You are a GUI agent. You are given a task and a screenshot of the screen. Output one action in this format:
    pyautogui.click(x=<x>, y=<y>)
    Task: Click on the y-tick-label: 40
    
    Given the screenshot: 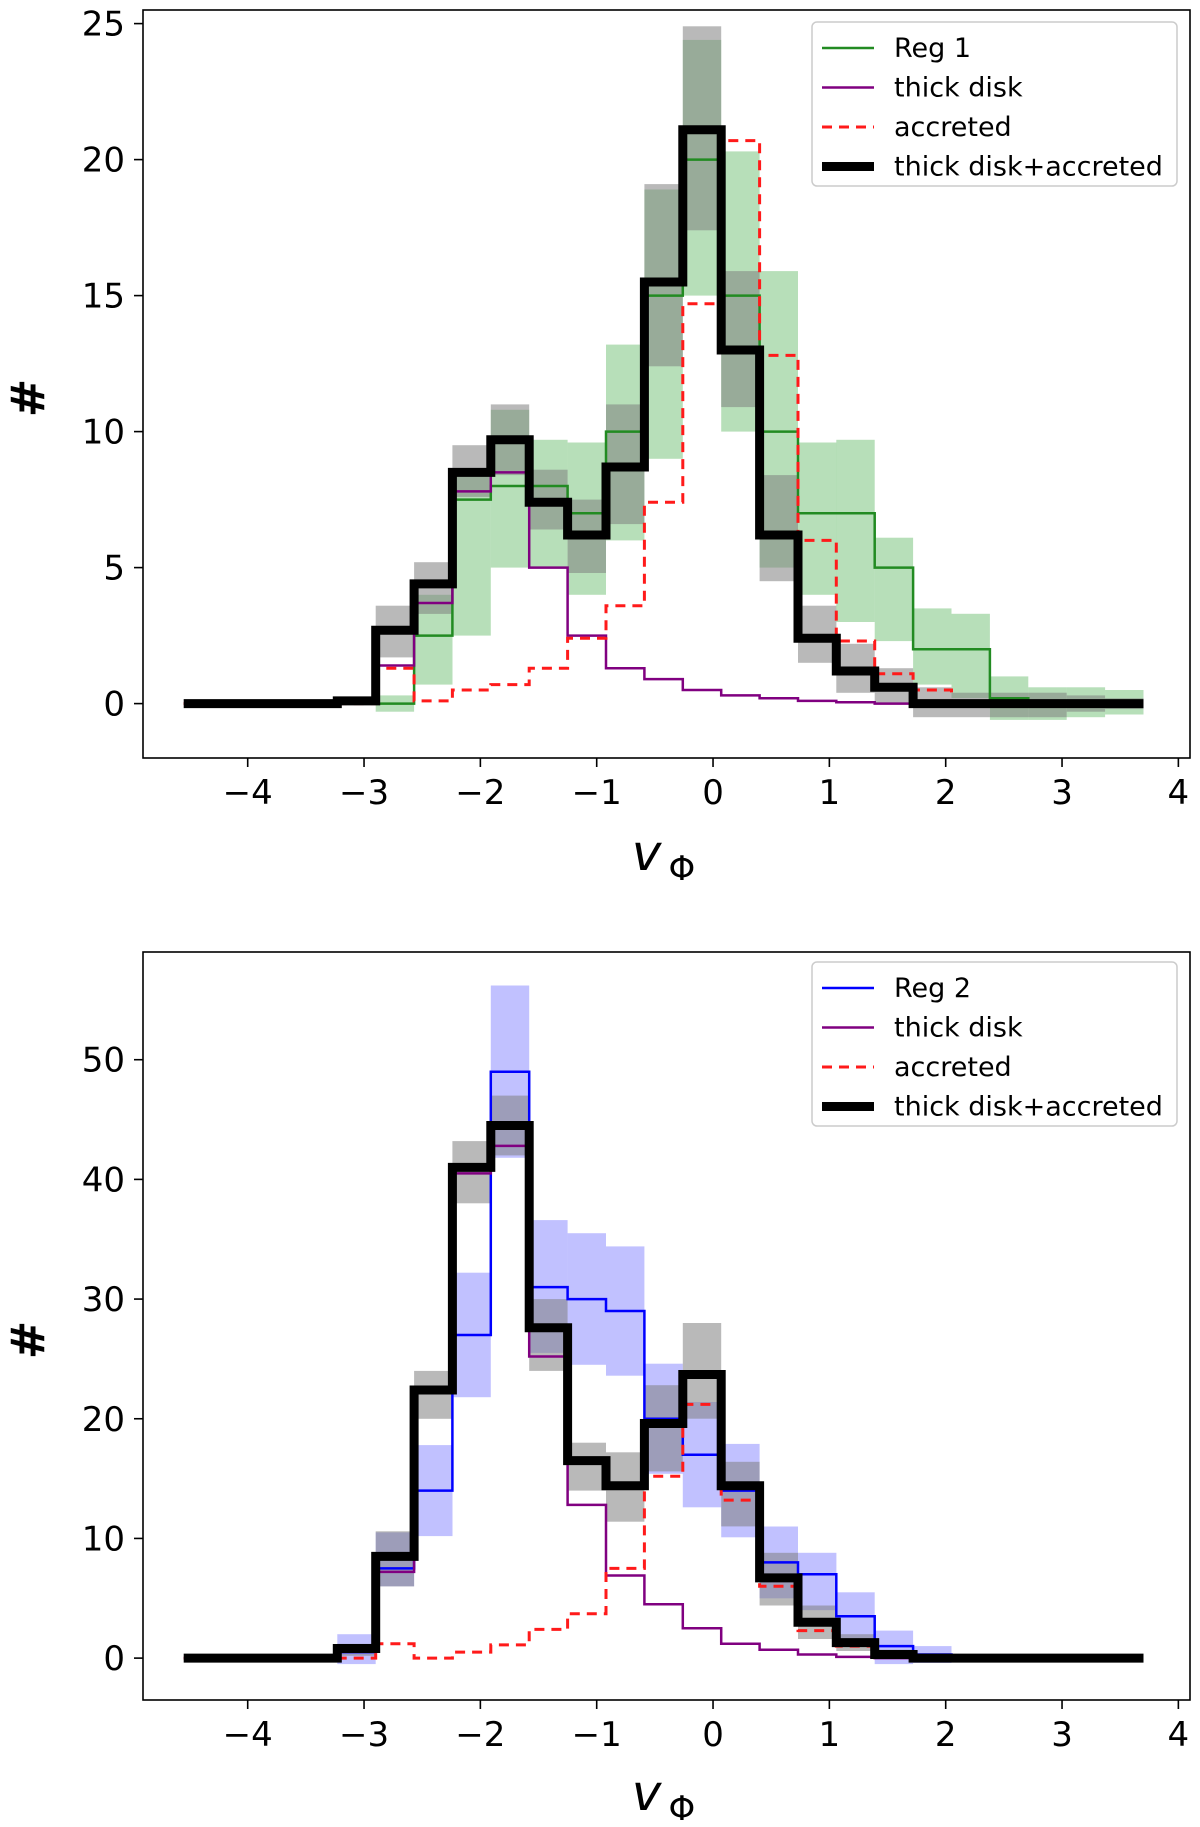 What is the action you would take?
    pyautogui.click(x=103, y=1180)
    